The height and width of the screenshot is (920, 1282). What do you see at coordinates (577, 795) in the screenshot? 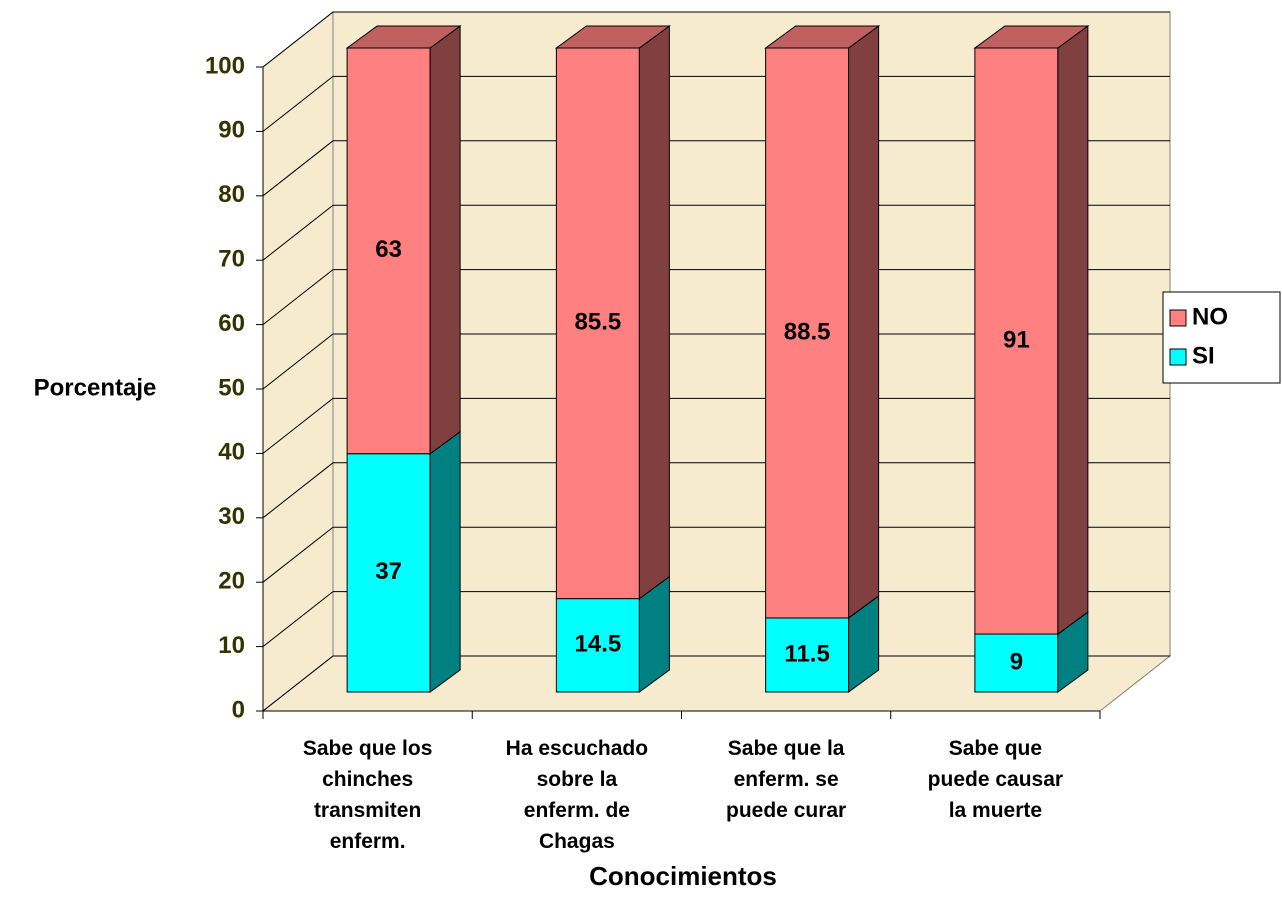
I see `x-tick-label: Ha escuchado sobre la enferm. de Chagas` at bounding box center [577, 795].